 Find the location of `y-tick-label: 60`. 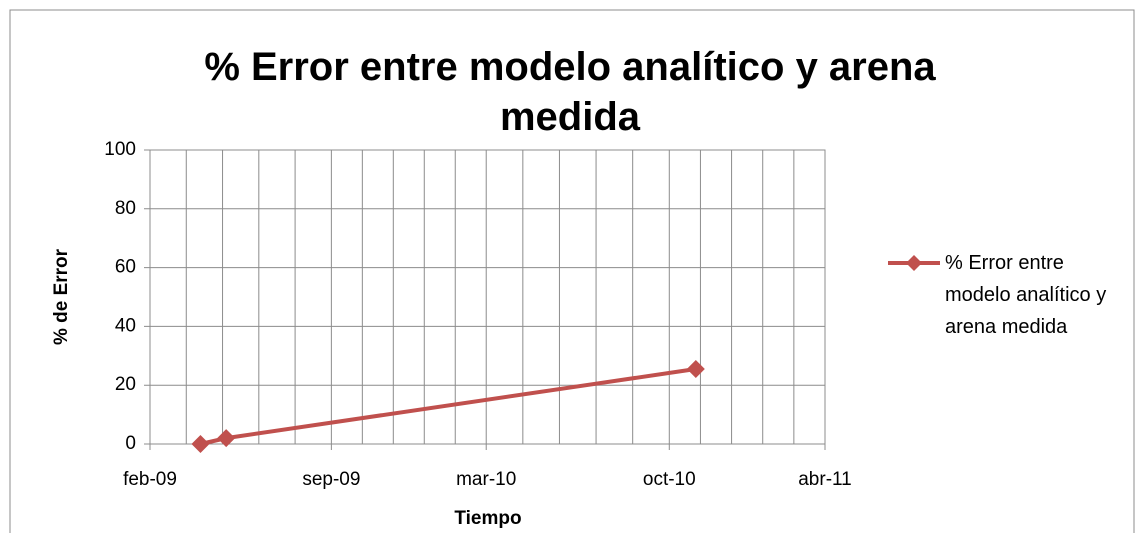

y-tick-label: 60 is located at coordinates (125, 267).